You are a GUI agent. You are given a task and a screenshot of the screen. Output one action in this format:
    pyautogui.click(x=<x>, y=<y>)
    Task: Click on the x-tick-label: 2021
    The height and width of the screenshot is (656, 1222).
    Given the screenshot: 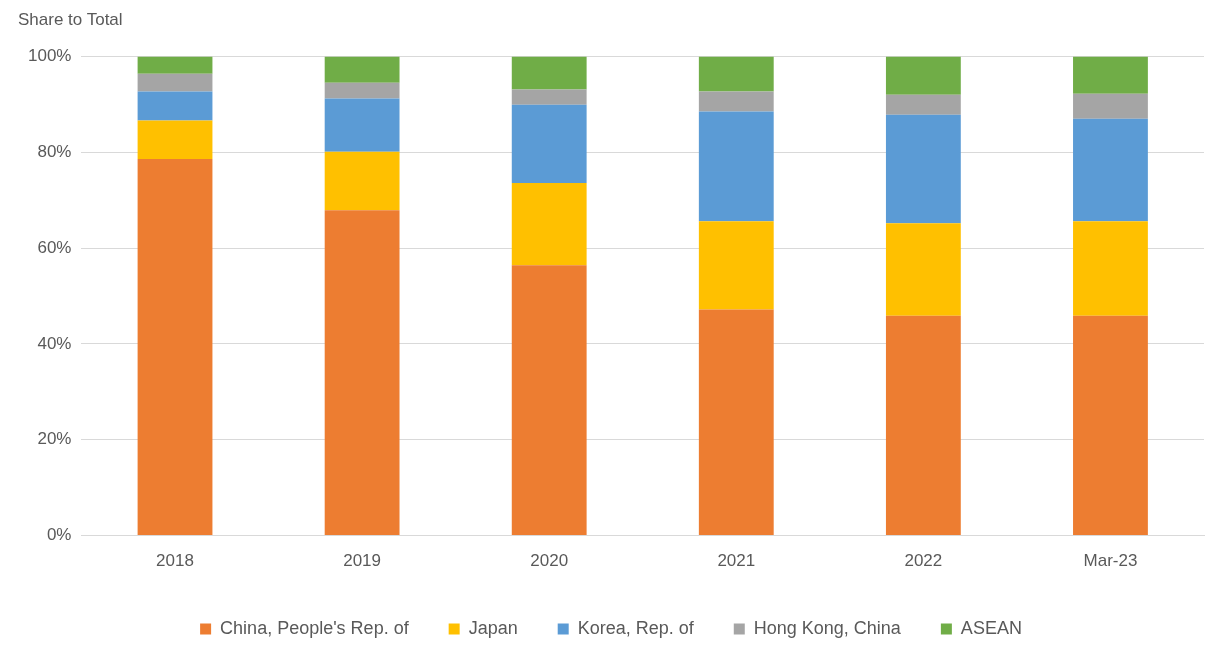 What is the action you would take?
    pyautogui.click(x=736, y=561)
    